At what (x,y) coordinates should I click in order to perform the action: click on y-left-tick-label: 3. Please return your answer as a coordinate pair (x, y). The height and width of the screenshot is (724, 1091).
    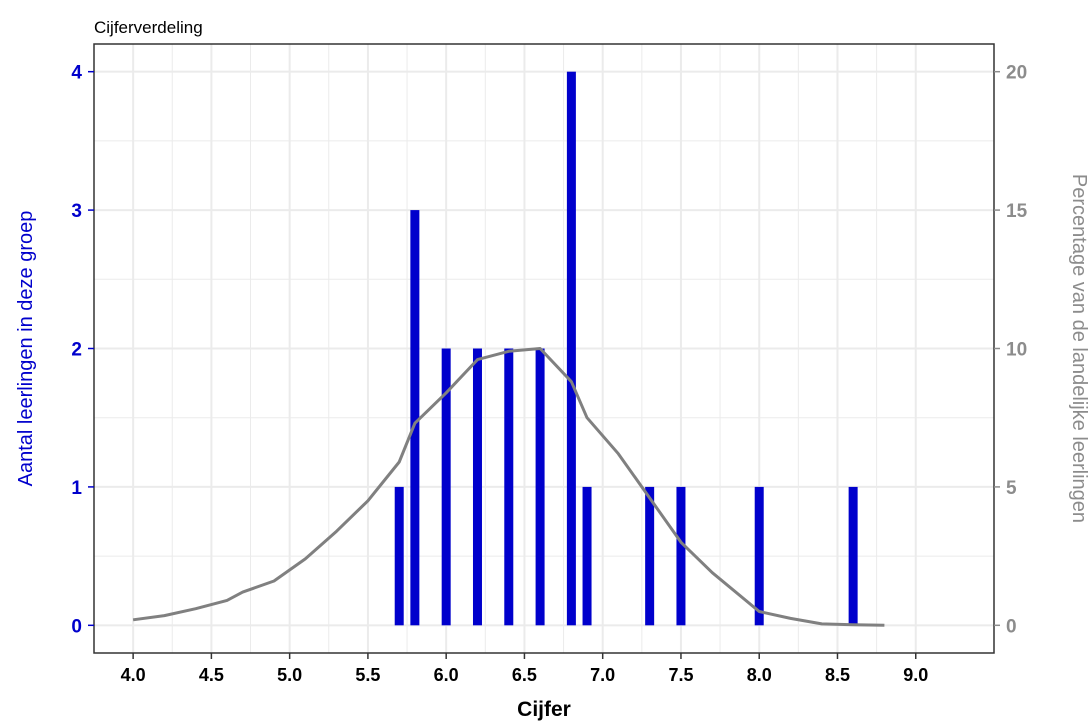
    Looking at the image, I should click on (76, 211).